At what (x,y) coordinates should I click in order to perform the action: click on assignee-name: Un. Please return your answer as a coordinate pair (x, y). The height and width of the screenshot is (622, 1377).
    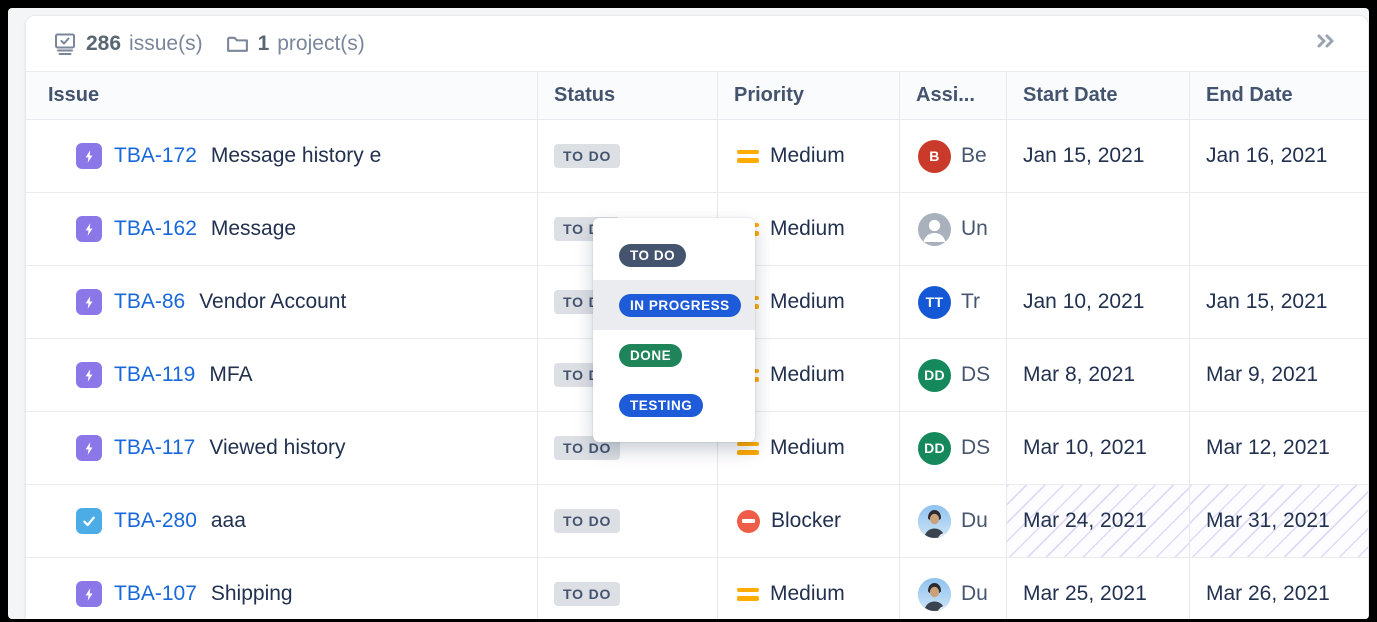
    Looking at the image, I should click on (974, 228).